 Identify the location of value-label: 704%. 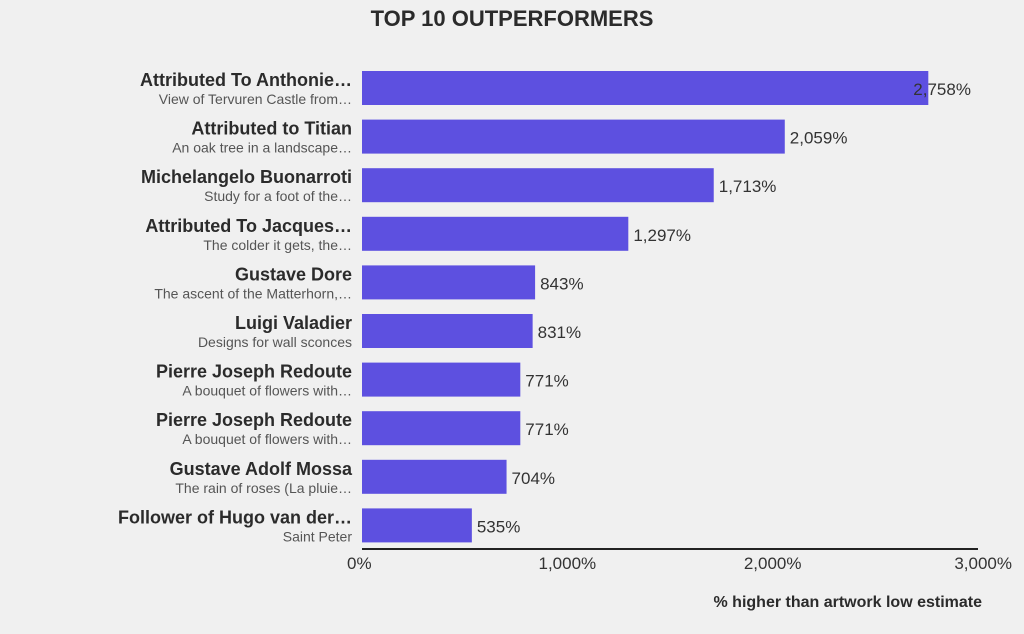
(533, 478).